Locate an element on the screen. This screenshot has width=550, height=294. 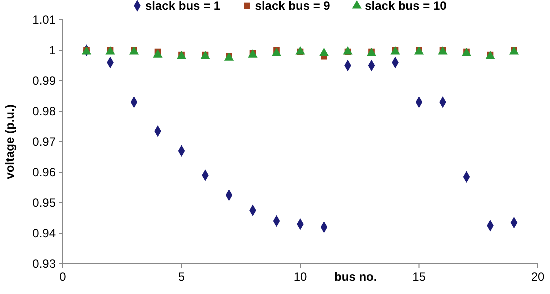
legend-label: slack bus = 1 is located at coordinates (183, 6).